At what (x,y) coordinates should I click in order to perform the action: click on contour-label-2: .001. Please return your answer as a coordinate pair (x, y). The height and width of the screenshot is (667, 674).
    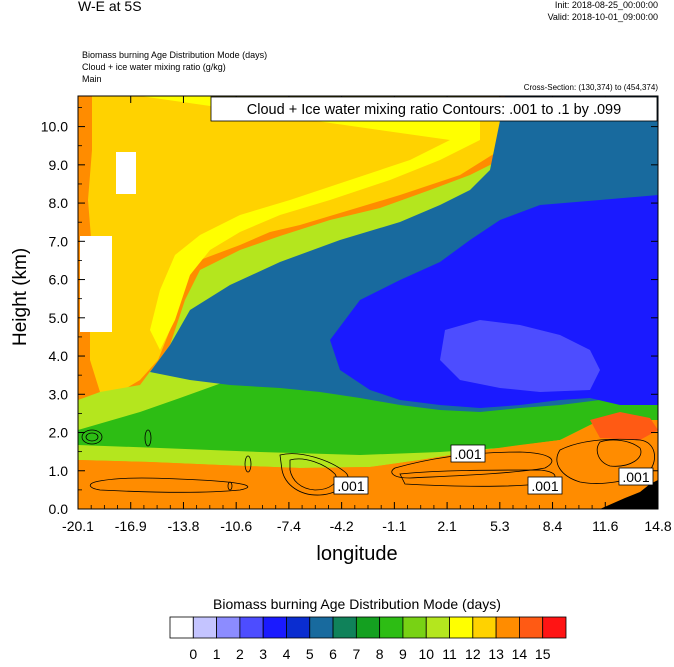
    Looking at the image, I should click on (351, 485).